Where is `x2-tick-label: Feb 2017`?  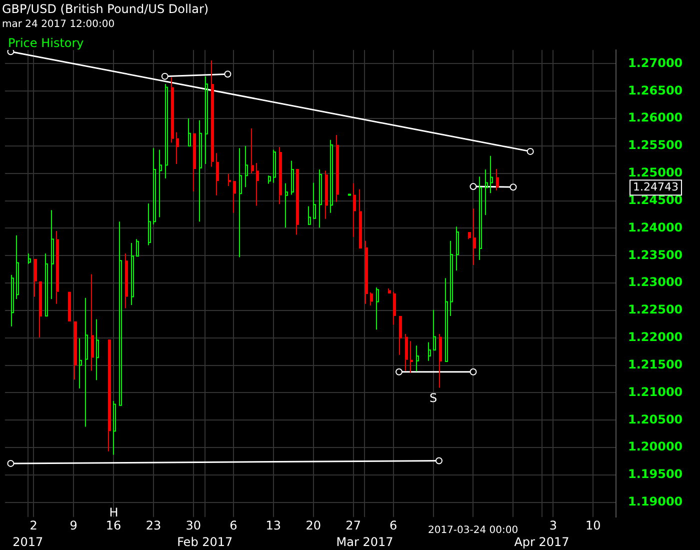 x2-tick-label: Feb 2017 is located at coordinates (205, 541).